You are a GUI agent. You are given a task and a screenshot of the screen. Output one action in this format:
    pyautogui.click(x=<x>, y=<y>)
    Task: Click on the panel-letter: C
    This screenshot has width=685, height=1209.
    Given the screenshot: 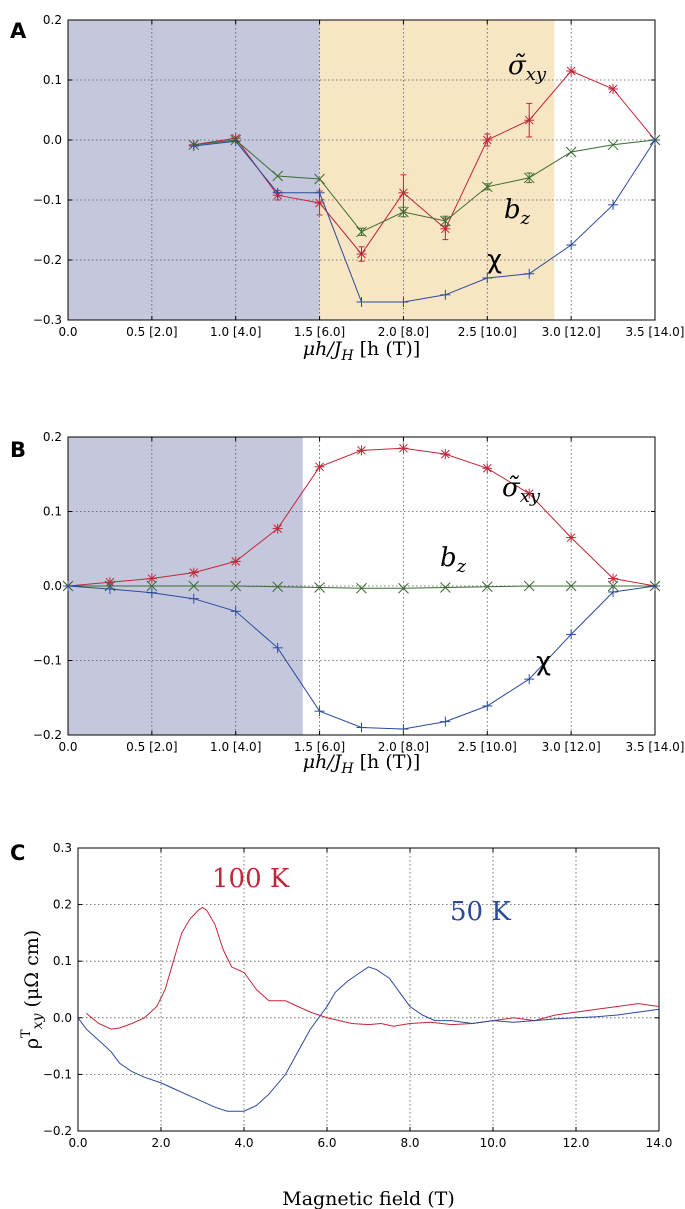 What is the action you would take?
    pyautogui.click(x=17, y=853)
    